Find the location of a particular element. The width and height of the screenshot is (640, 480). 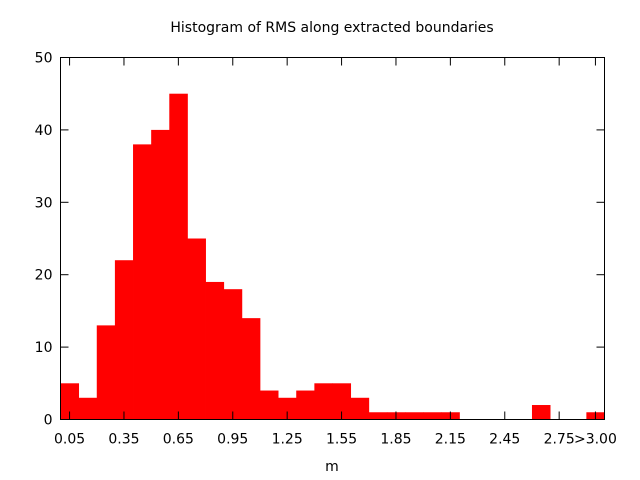

x-tick-label: 1.55 is located at coordinates (341, 440).